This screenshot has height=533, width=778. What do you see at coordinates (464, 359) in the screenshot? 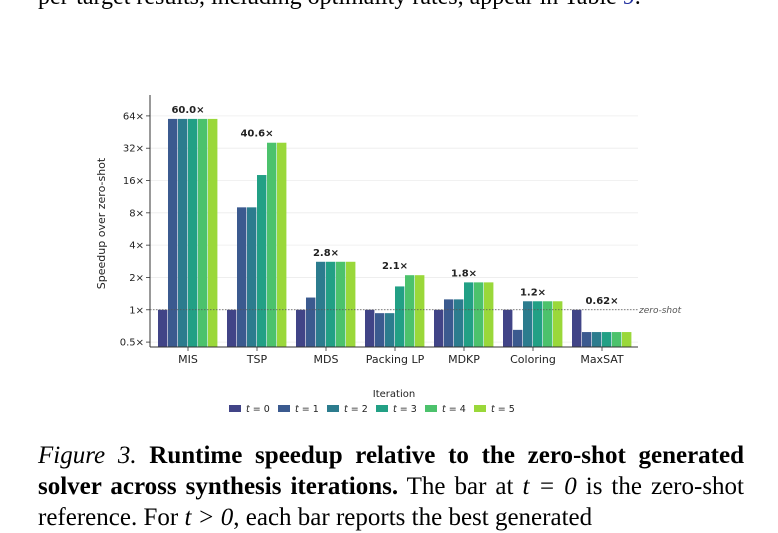
I see `x-tick-label: MDKP` at bounding box center [464, 359].